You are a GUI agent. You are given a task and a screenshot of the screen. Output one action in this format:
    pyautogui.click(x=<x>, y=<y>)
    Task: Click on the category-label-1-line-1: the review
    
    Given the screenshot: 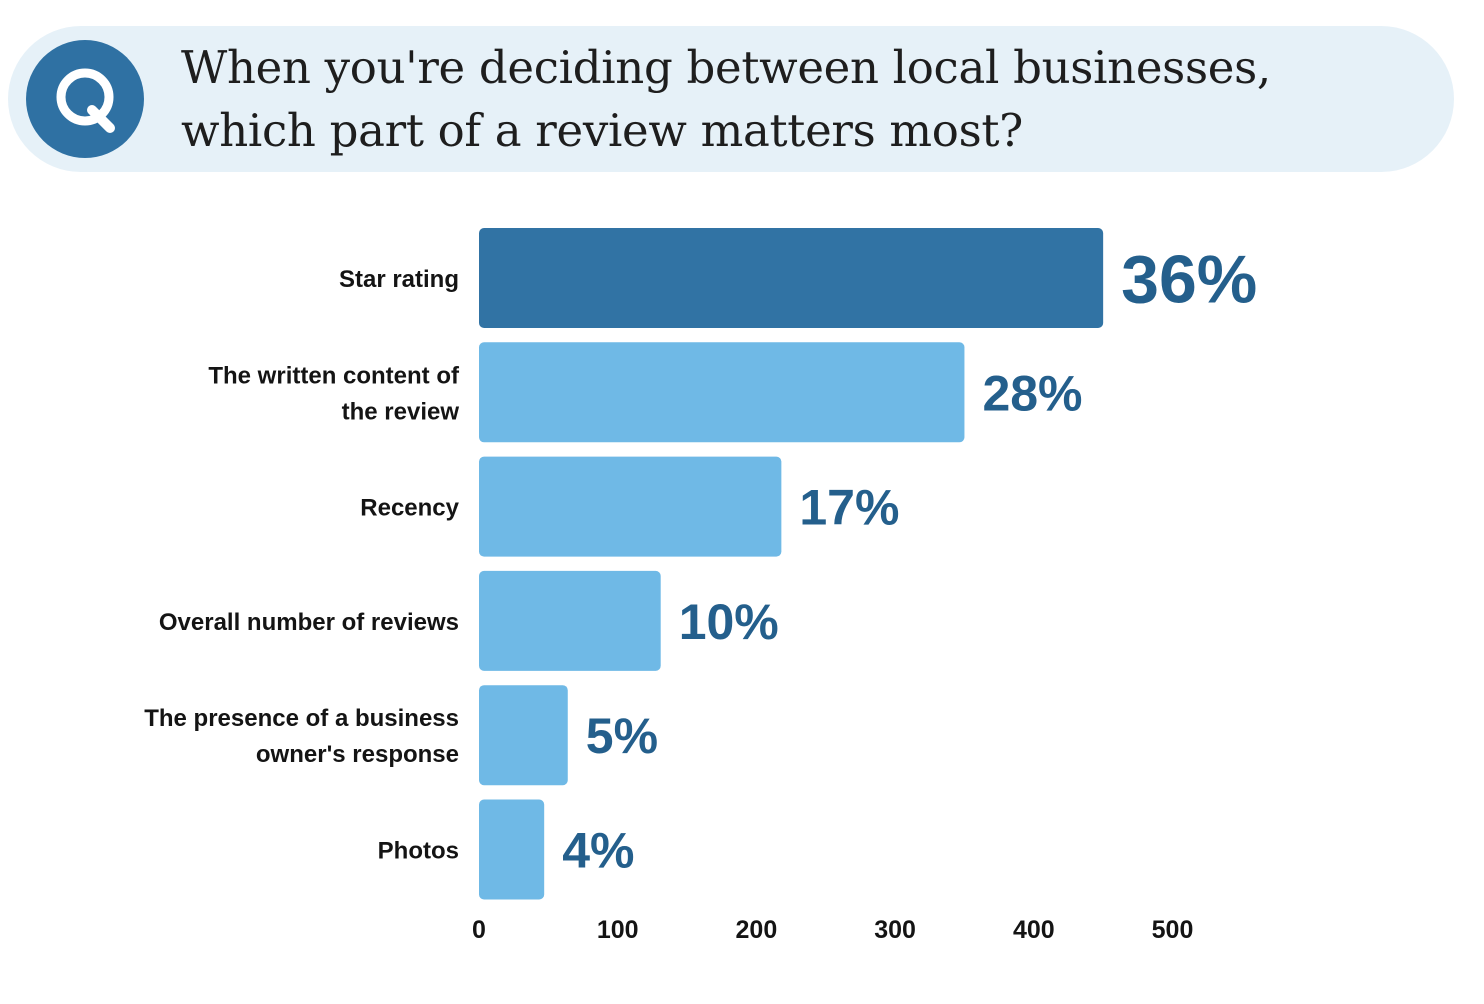 What is the action you would take?
    pyautogui.click(x=401, y=411)
    